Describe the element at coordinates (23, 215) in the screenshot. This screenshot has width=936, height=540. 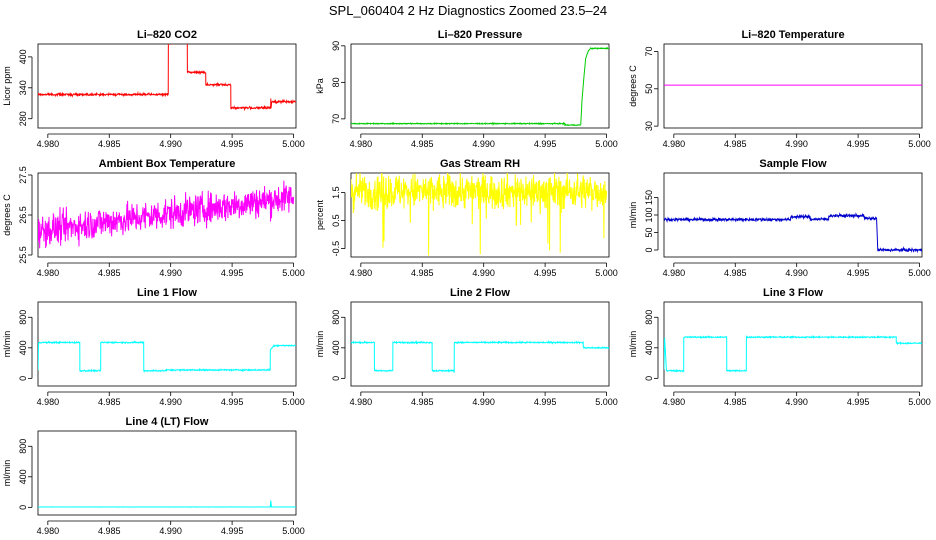
I see `y-tick-label: 26.5` at that location.